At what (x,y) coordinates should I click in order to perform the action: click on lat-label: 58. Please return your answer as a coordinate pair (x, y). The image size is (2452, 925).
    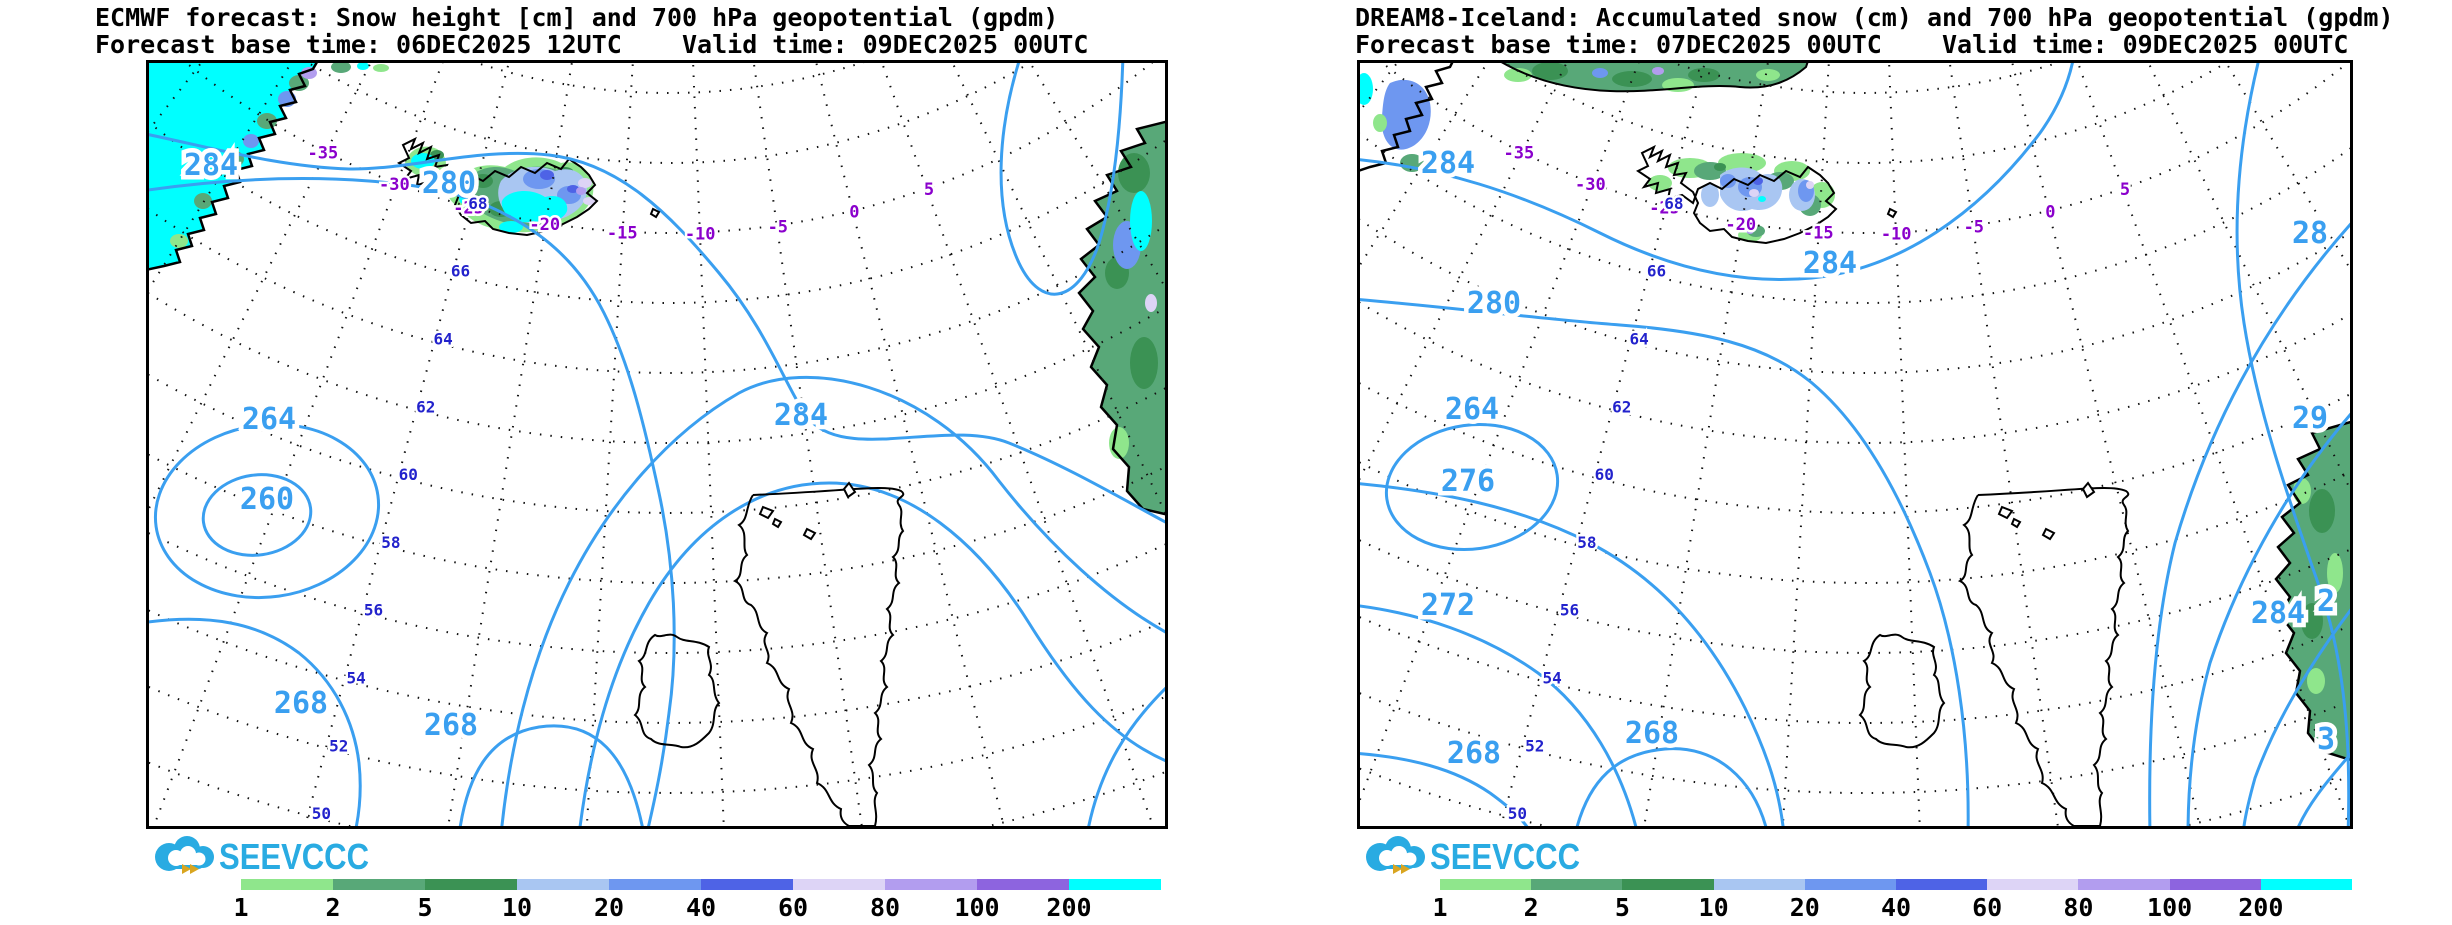
    Looking at the image, I should click on (1586, 542).